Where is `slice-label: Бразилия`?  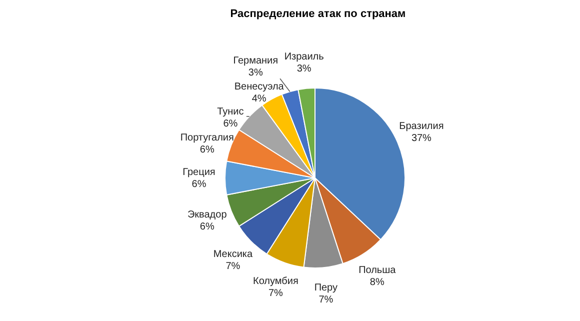 slice-label: Бразилия is located at coordinates (421, 126).